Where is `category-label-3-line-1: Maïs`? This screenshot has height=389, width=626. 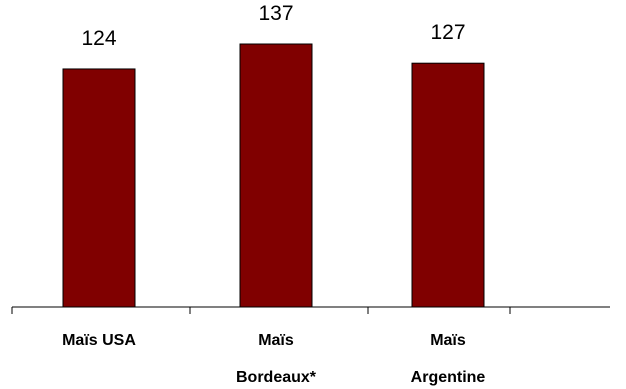
category-label-3-line-1: Maïs is located at coordinates (448, 340).